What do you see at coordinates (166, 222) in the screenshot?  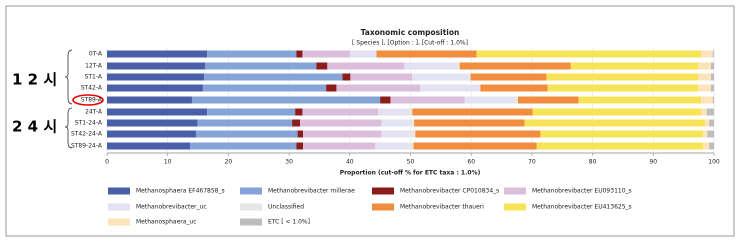 I see `legend-label: Methanosphaera_uc` at bounding box center [166, 222].